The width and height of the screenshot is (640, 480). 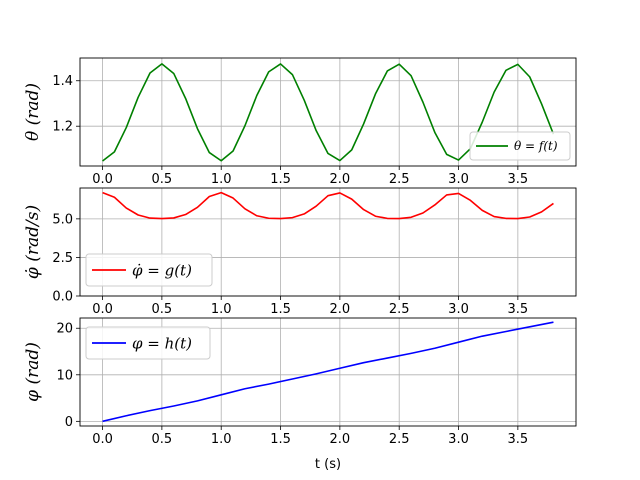 I want to click on legend-label: φ̇ = g(t), so click(x=162, y=270).